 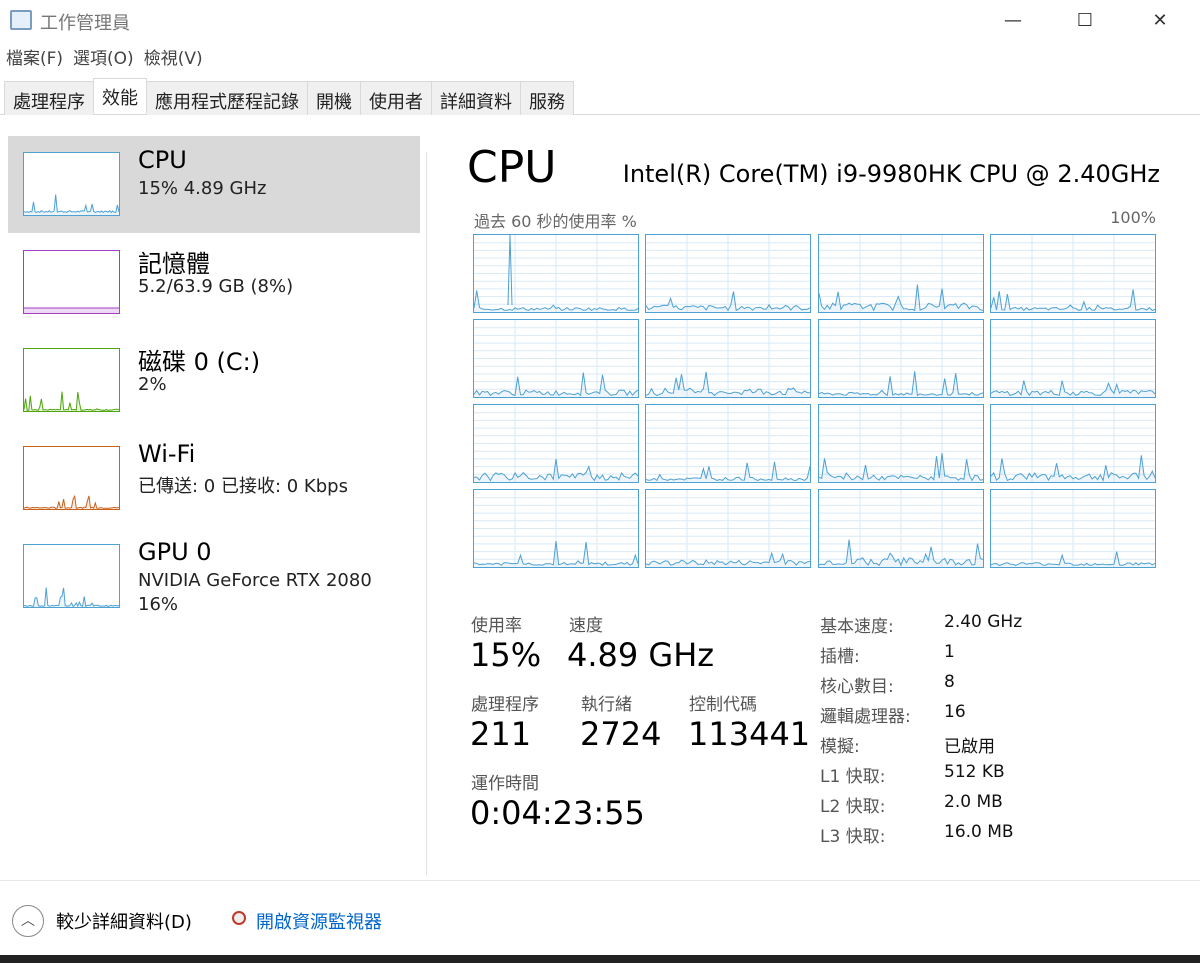 I want to click on cpu-thumbnail-graph, so click(x=71, y=184).